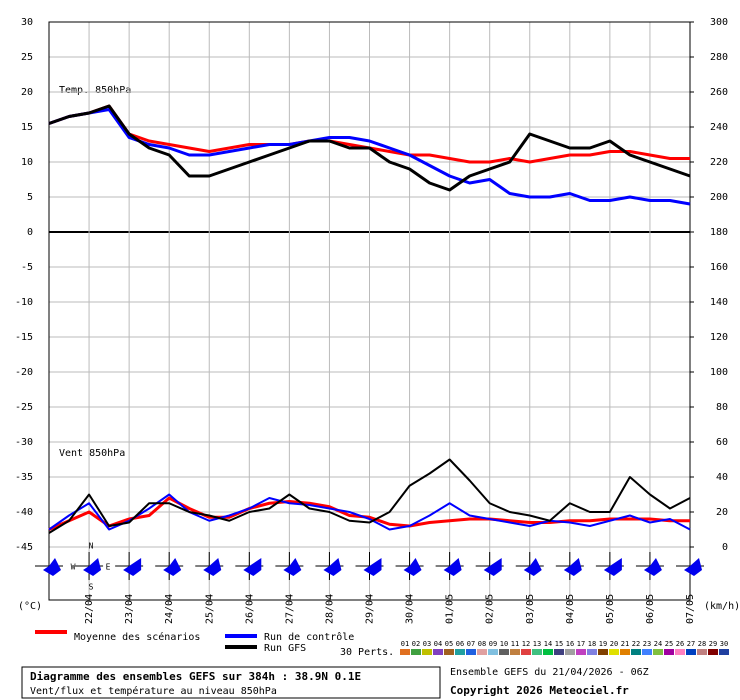 Image resolution: width=740 pixels, height=700 pixels. Describe the element at coordinates (108, 567) in the screenshot. I see `rose-label: E` at that location.